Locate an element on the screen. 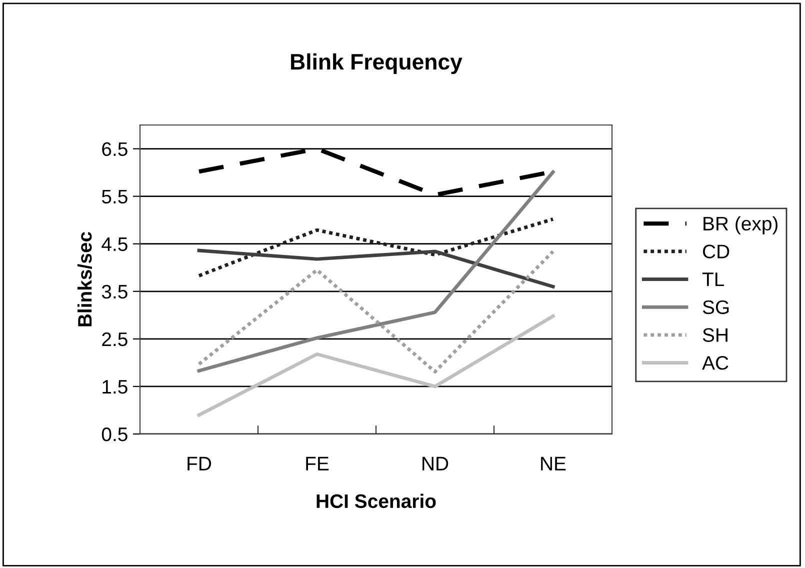  x-tick-label: FD is located at coordinates (200, 463).